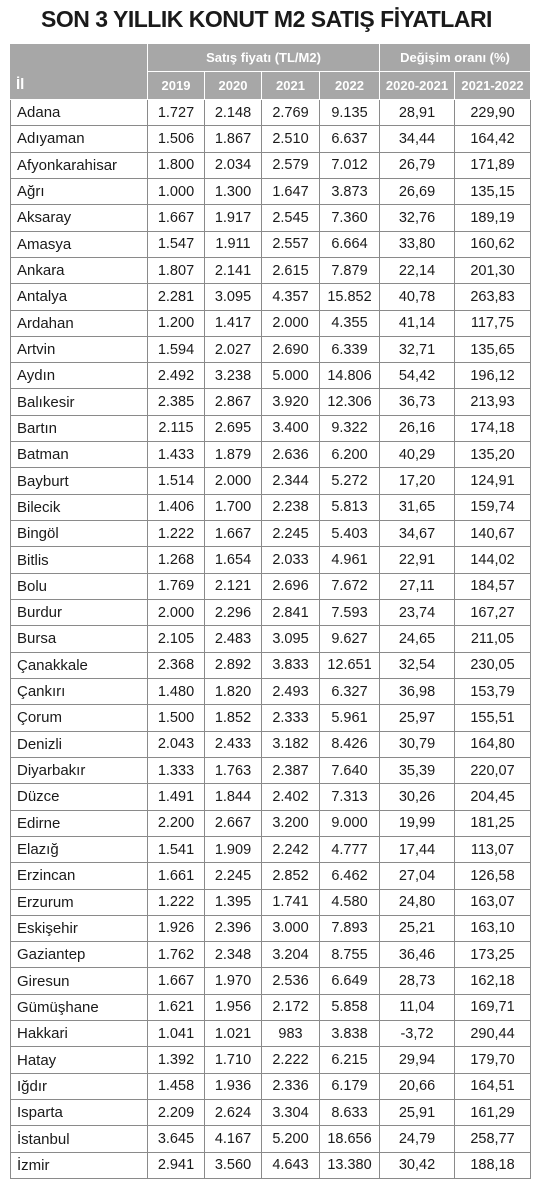  I want to click on province-cell: Batman, so click(79, 455).